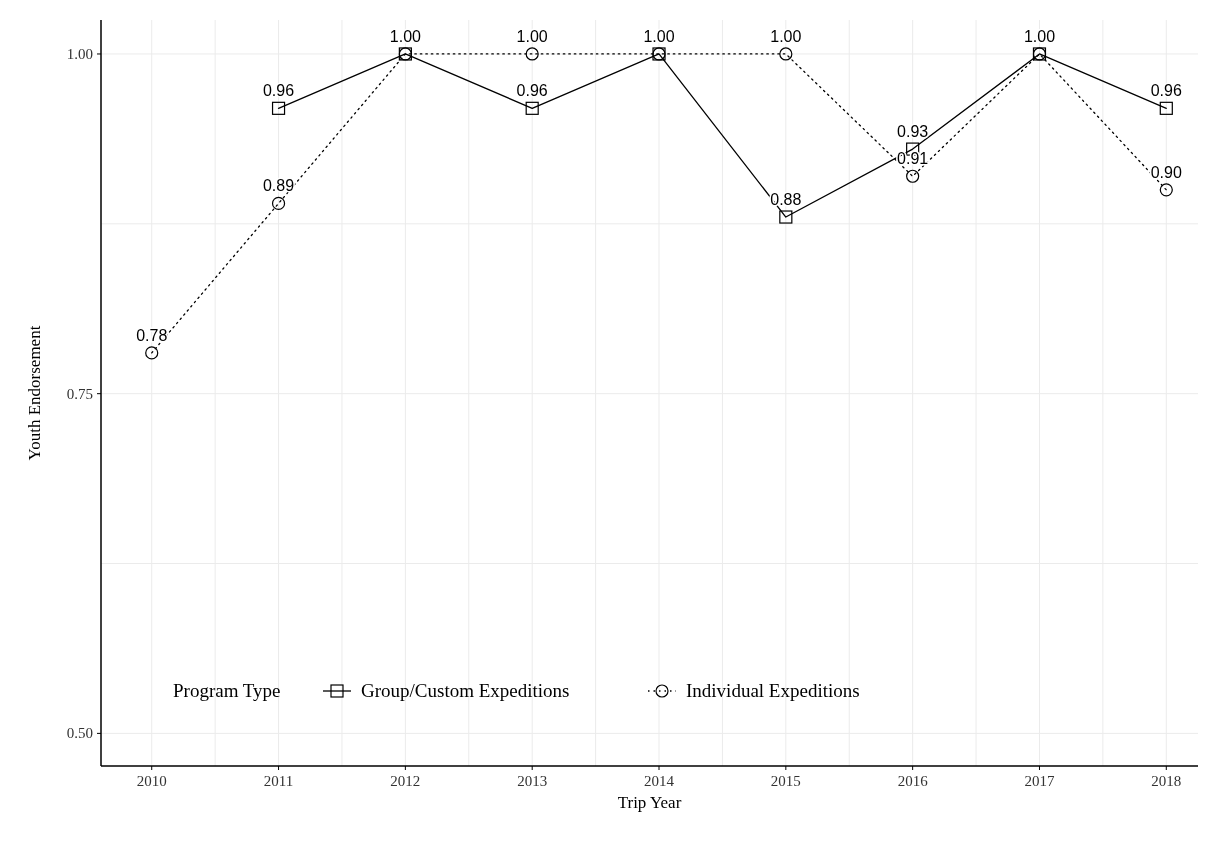  What do you see at coordinates (1166, 172) in the screenshot?
I see `data-label: 0.90` at bounding box center [1166, 172].